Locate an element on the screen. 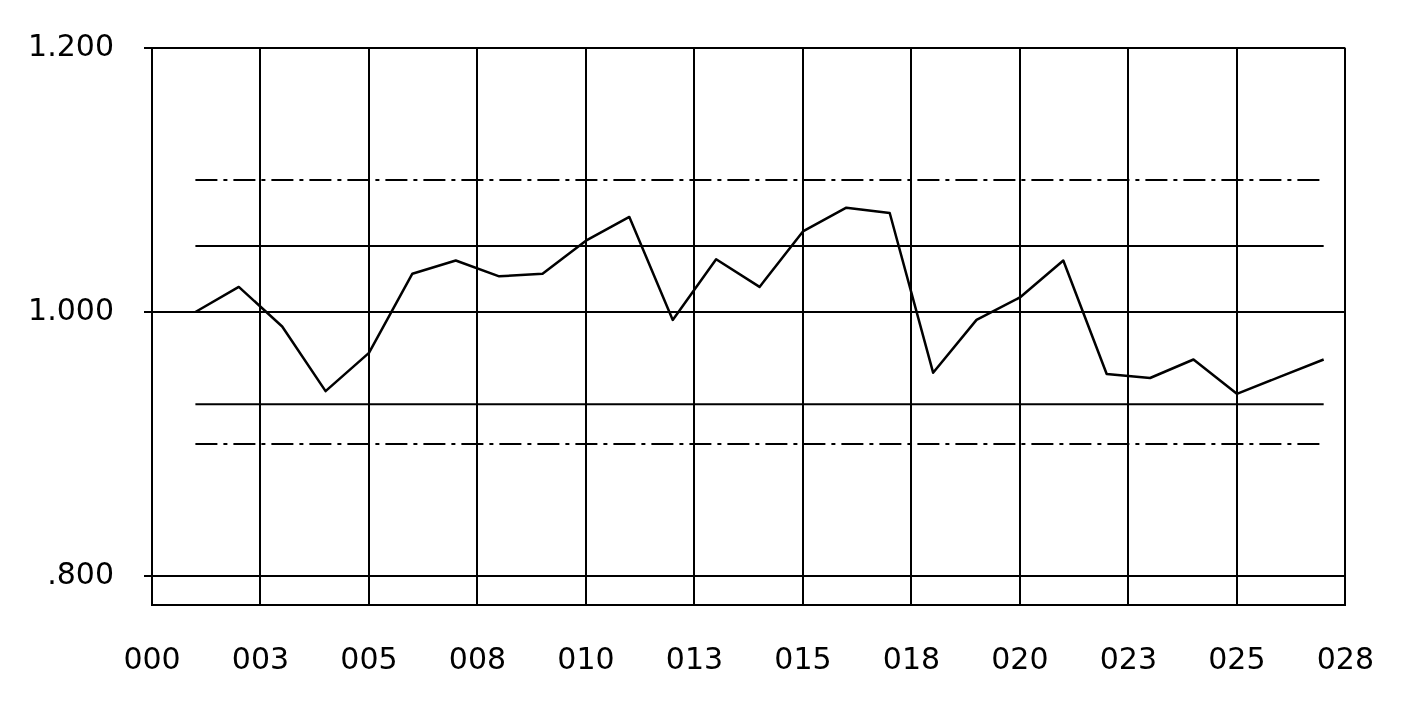 Image resolution: width=1412 pixels, height=708 pixels. y-tick-label: .800 is located at coordinates (80, 573).